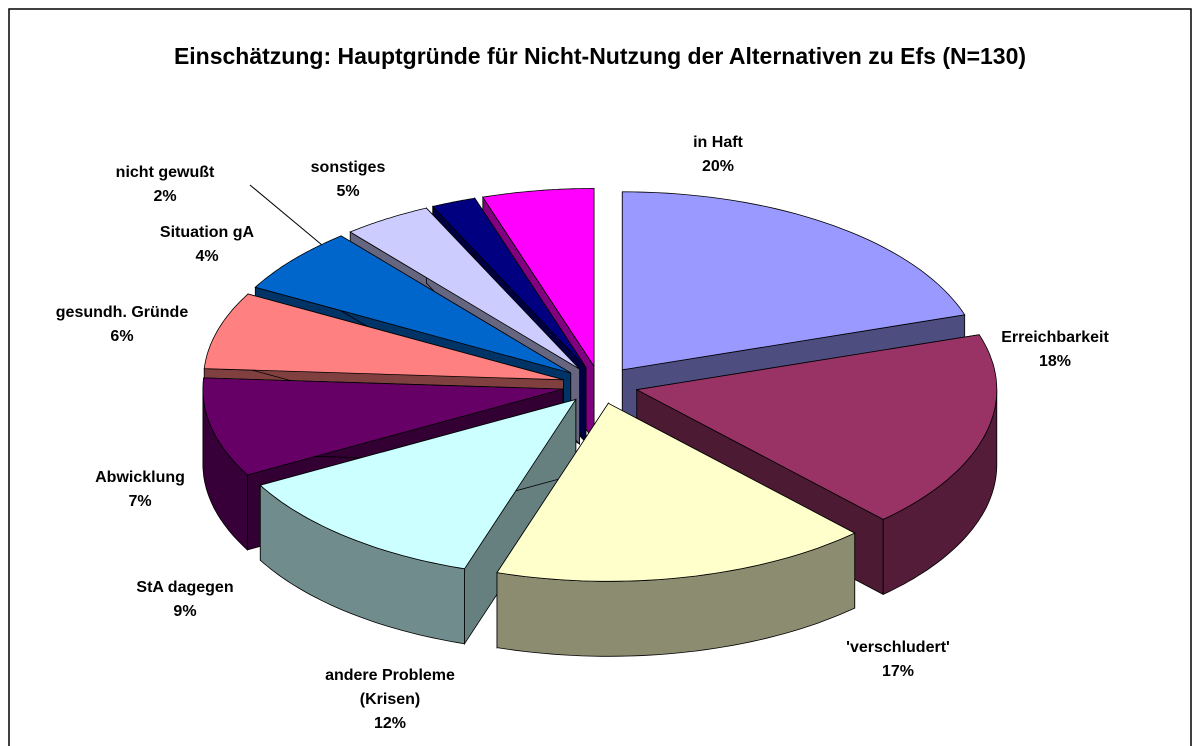 The height and width of the screenshot is (746, 1200). What do you see at coordinates (185, 587) in the screenshot?
I see `category-label: StA dagegen` at bounding box center [185, 587].